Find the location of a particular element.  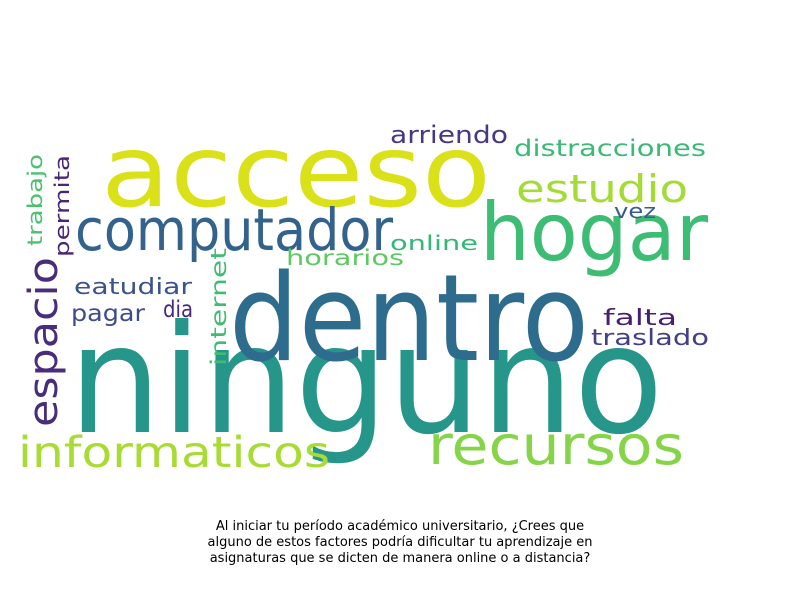

word-dia: dia is located at coordinates (178, 310).